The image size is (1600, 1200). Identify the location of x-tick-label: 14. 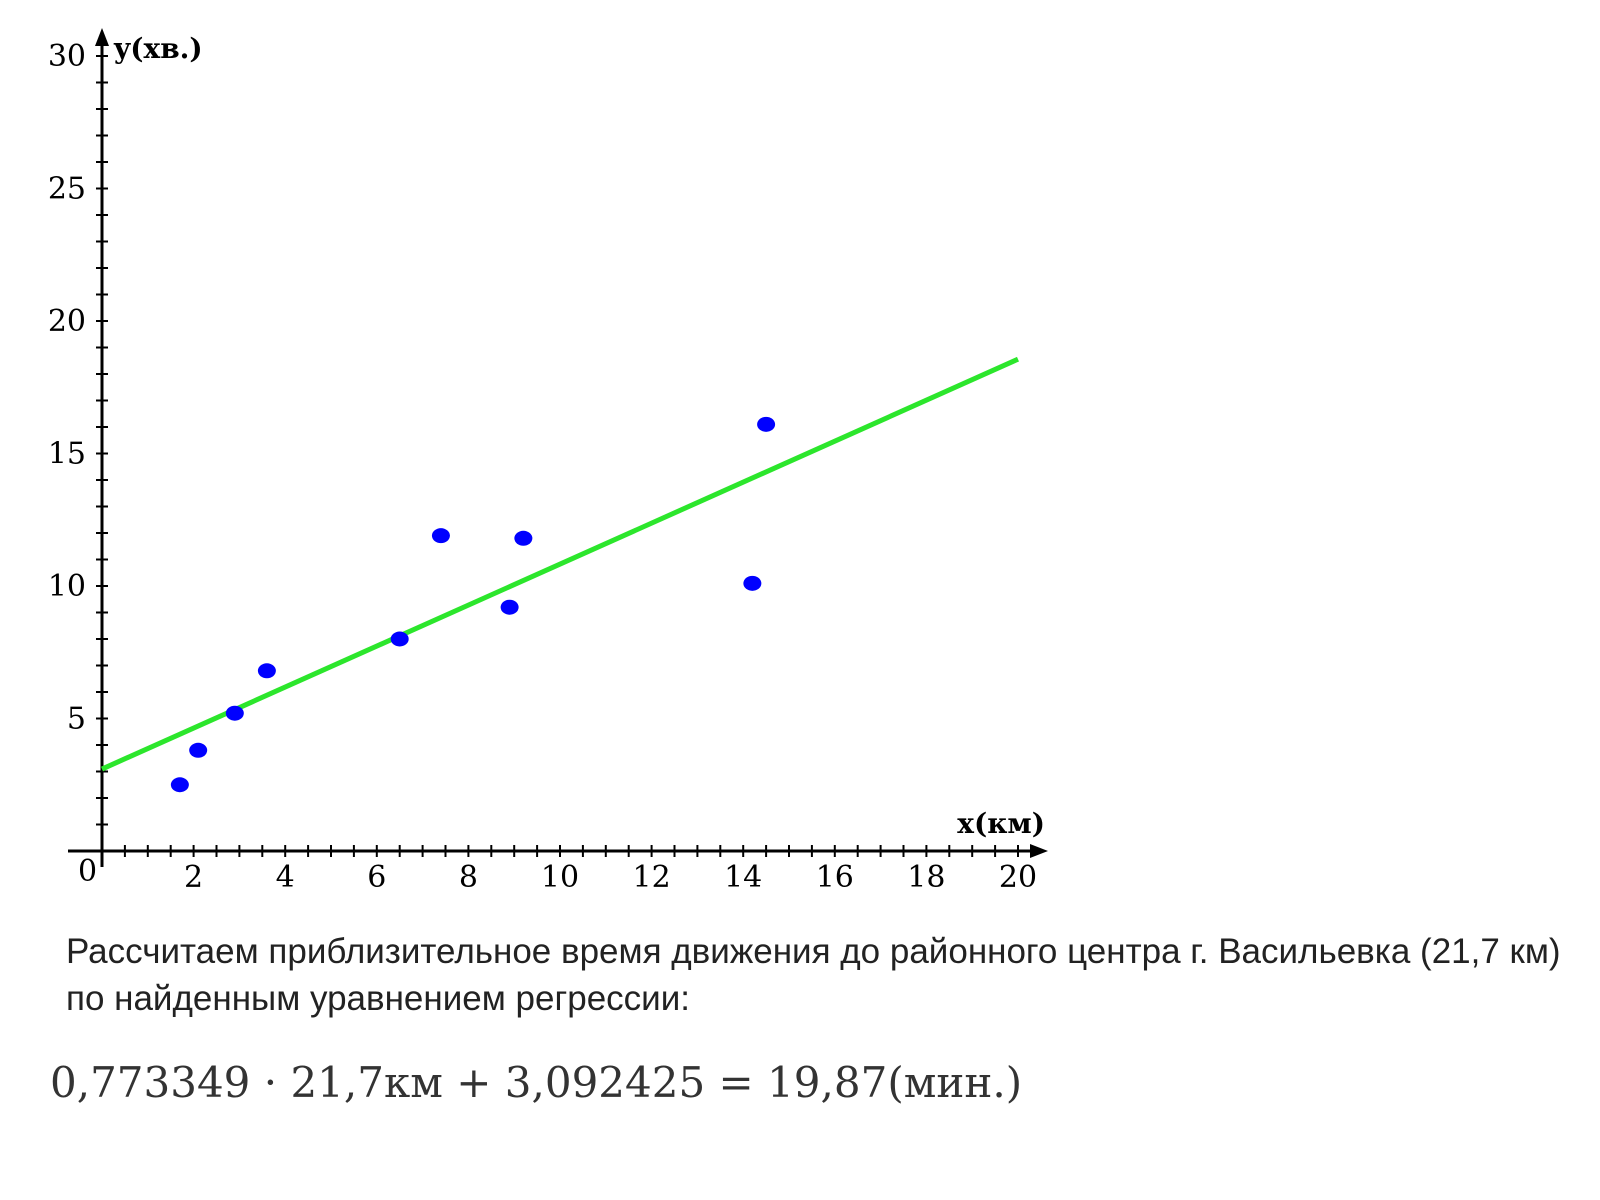
(743, 877).